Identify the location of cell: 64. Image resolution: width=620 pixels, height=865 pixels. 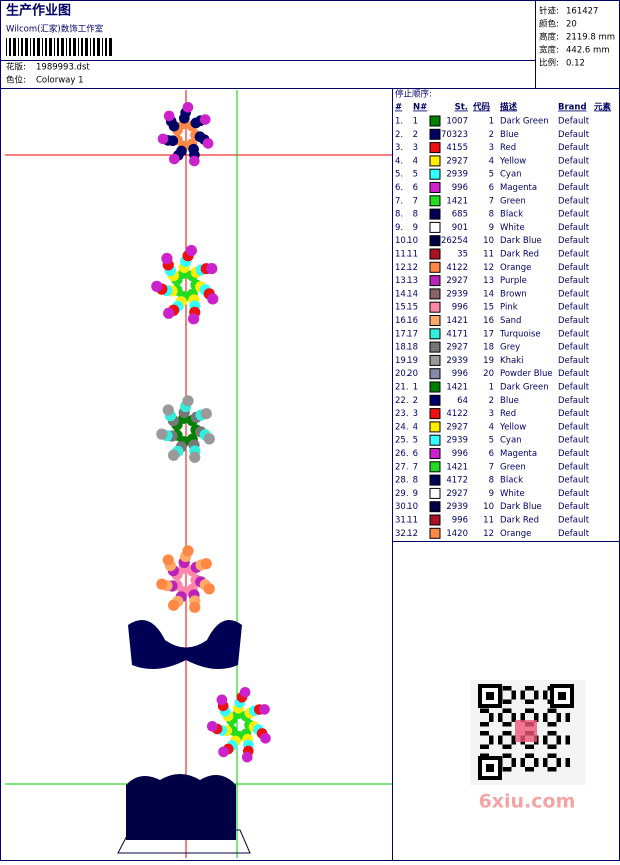
(462, 401).